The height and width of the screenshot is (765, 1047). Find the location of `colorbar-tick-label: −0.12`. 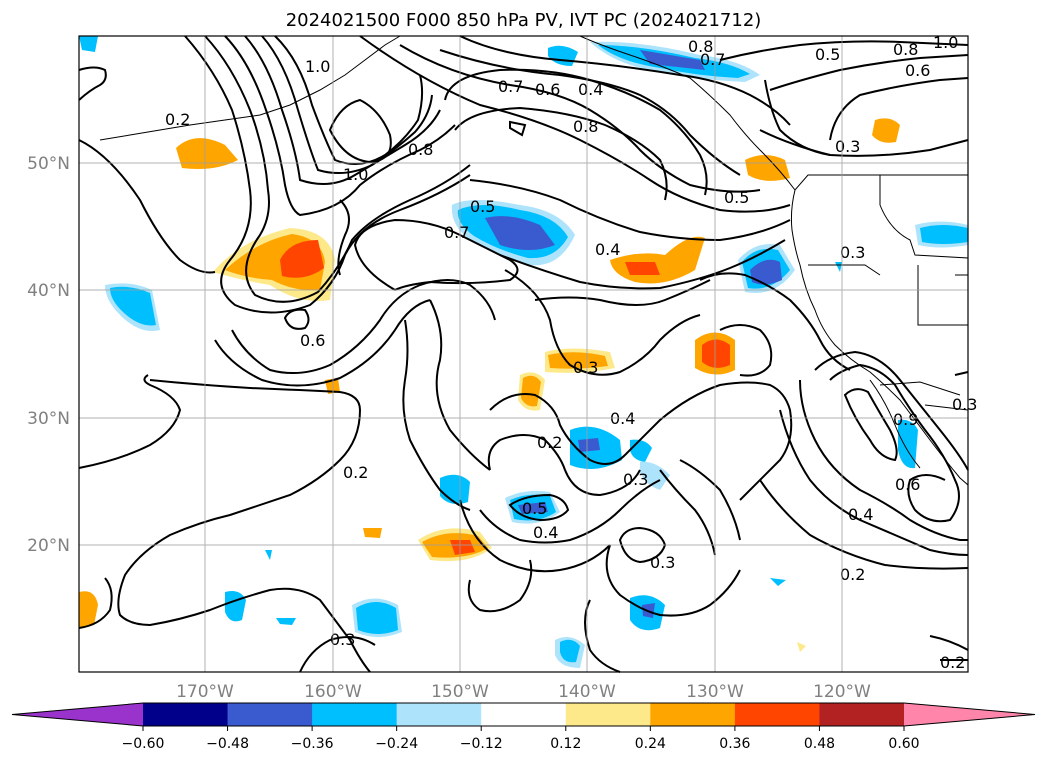

colorbar-tick-label: −0.12 is located at coordinates (481, 744).